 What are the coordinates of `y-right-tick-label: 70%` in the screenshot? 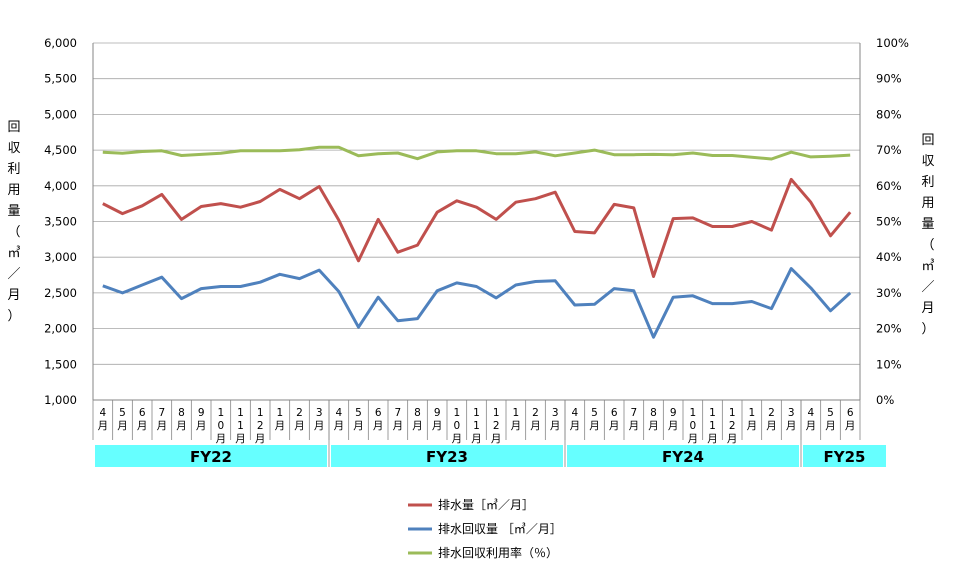 It's located at (889, 150).